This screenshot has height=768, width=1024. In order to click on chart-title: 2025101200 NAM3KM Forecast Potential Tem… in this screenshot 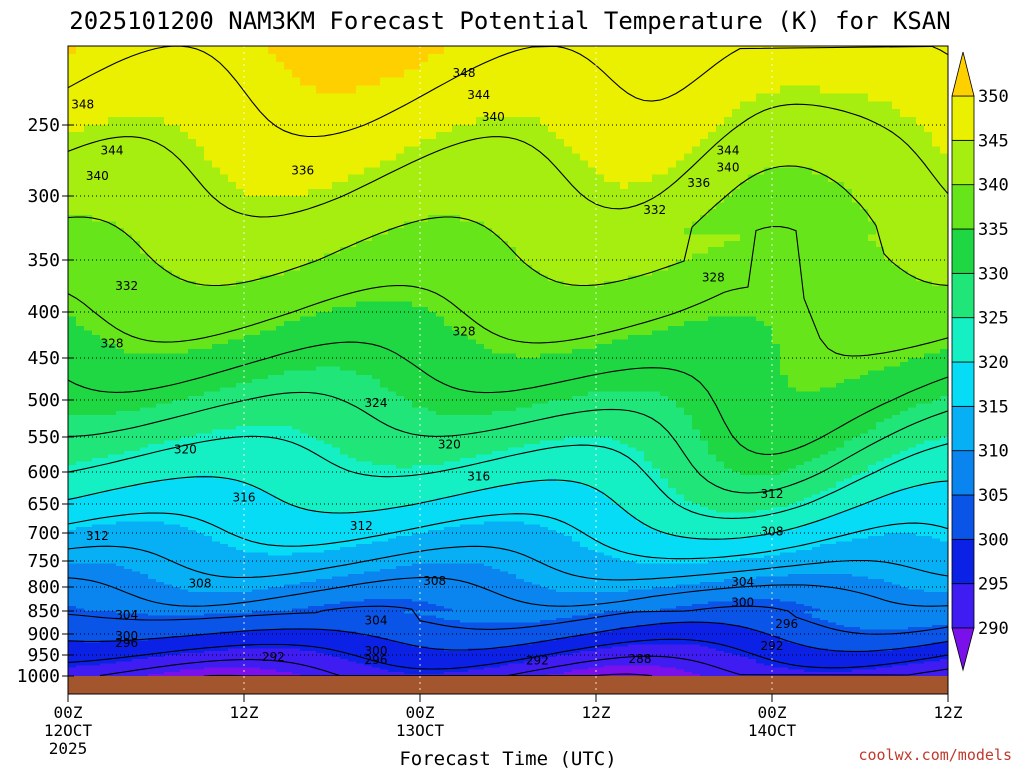, I will do `click(509, 21)`.